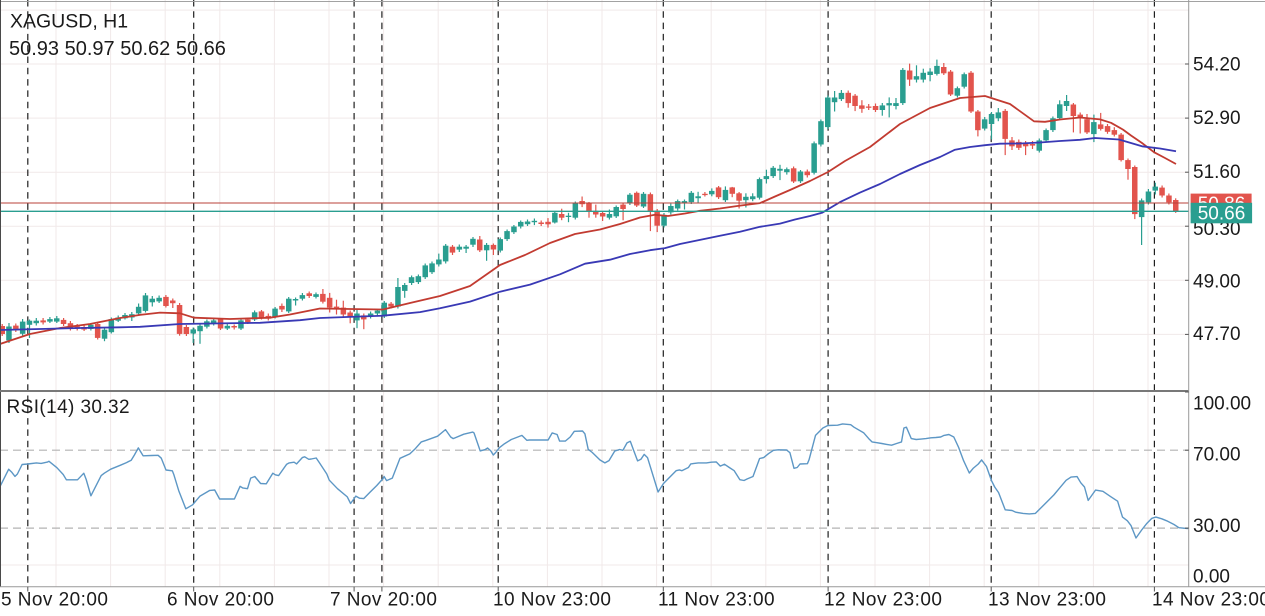 Image resolution: width=1265 pixels, height=616 pixels. What do you see at coordinates (383, 600) in the screenshot?
I see `svg-text: 7 Nov 20:00` at bounding box center [383, 600].